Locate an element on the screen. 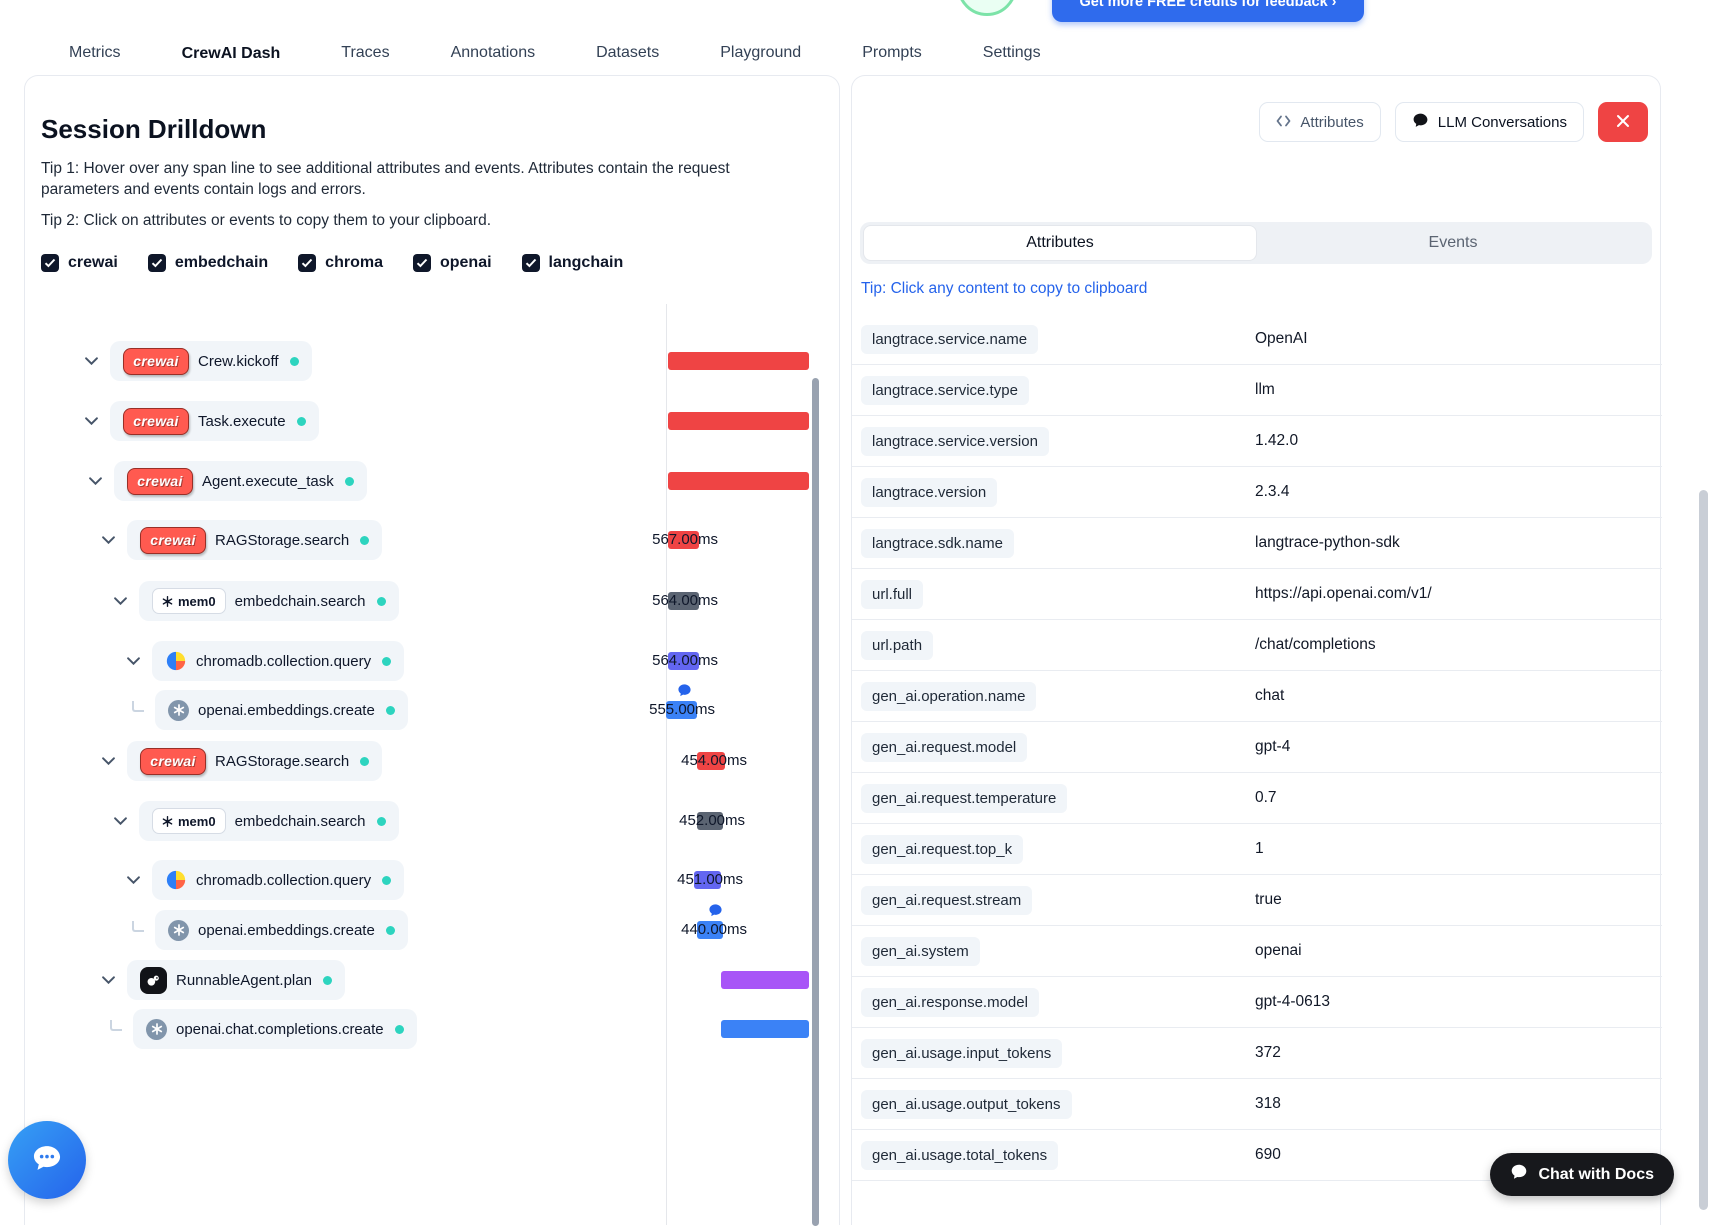  attribute-key: langtrace.service.name is located at coordinates (950, 339).